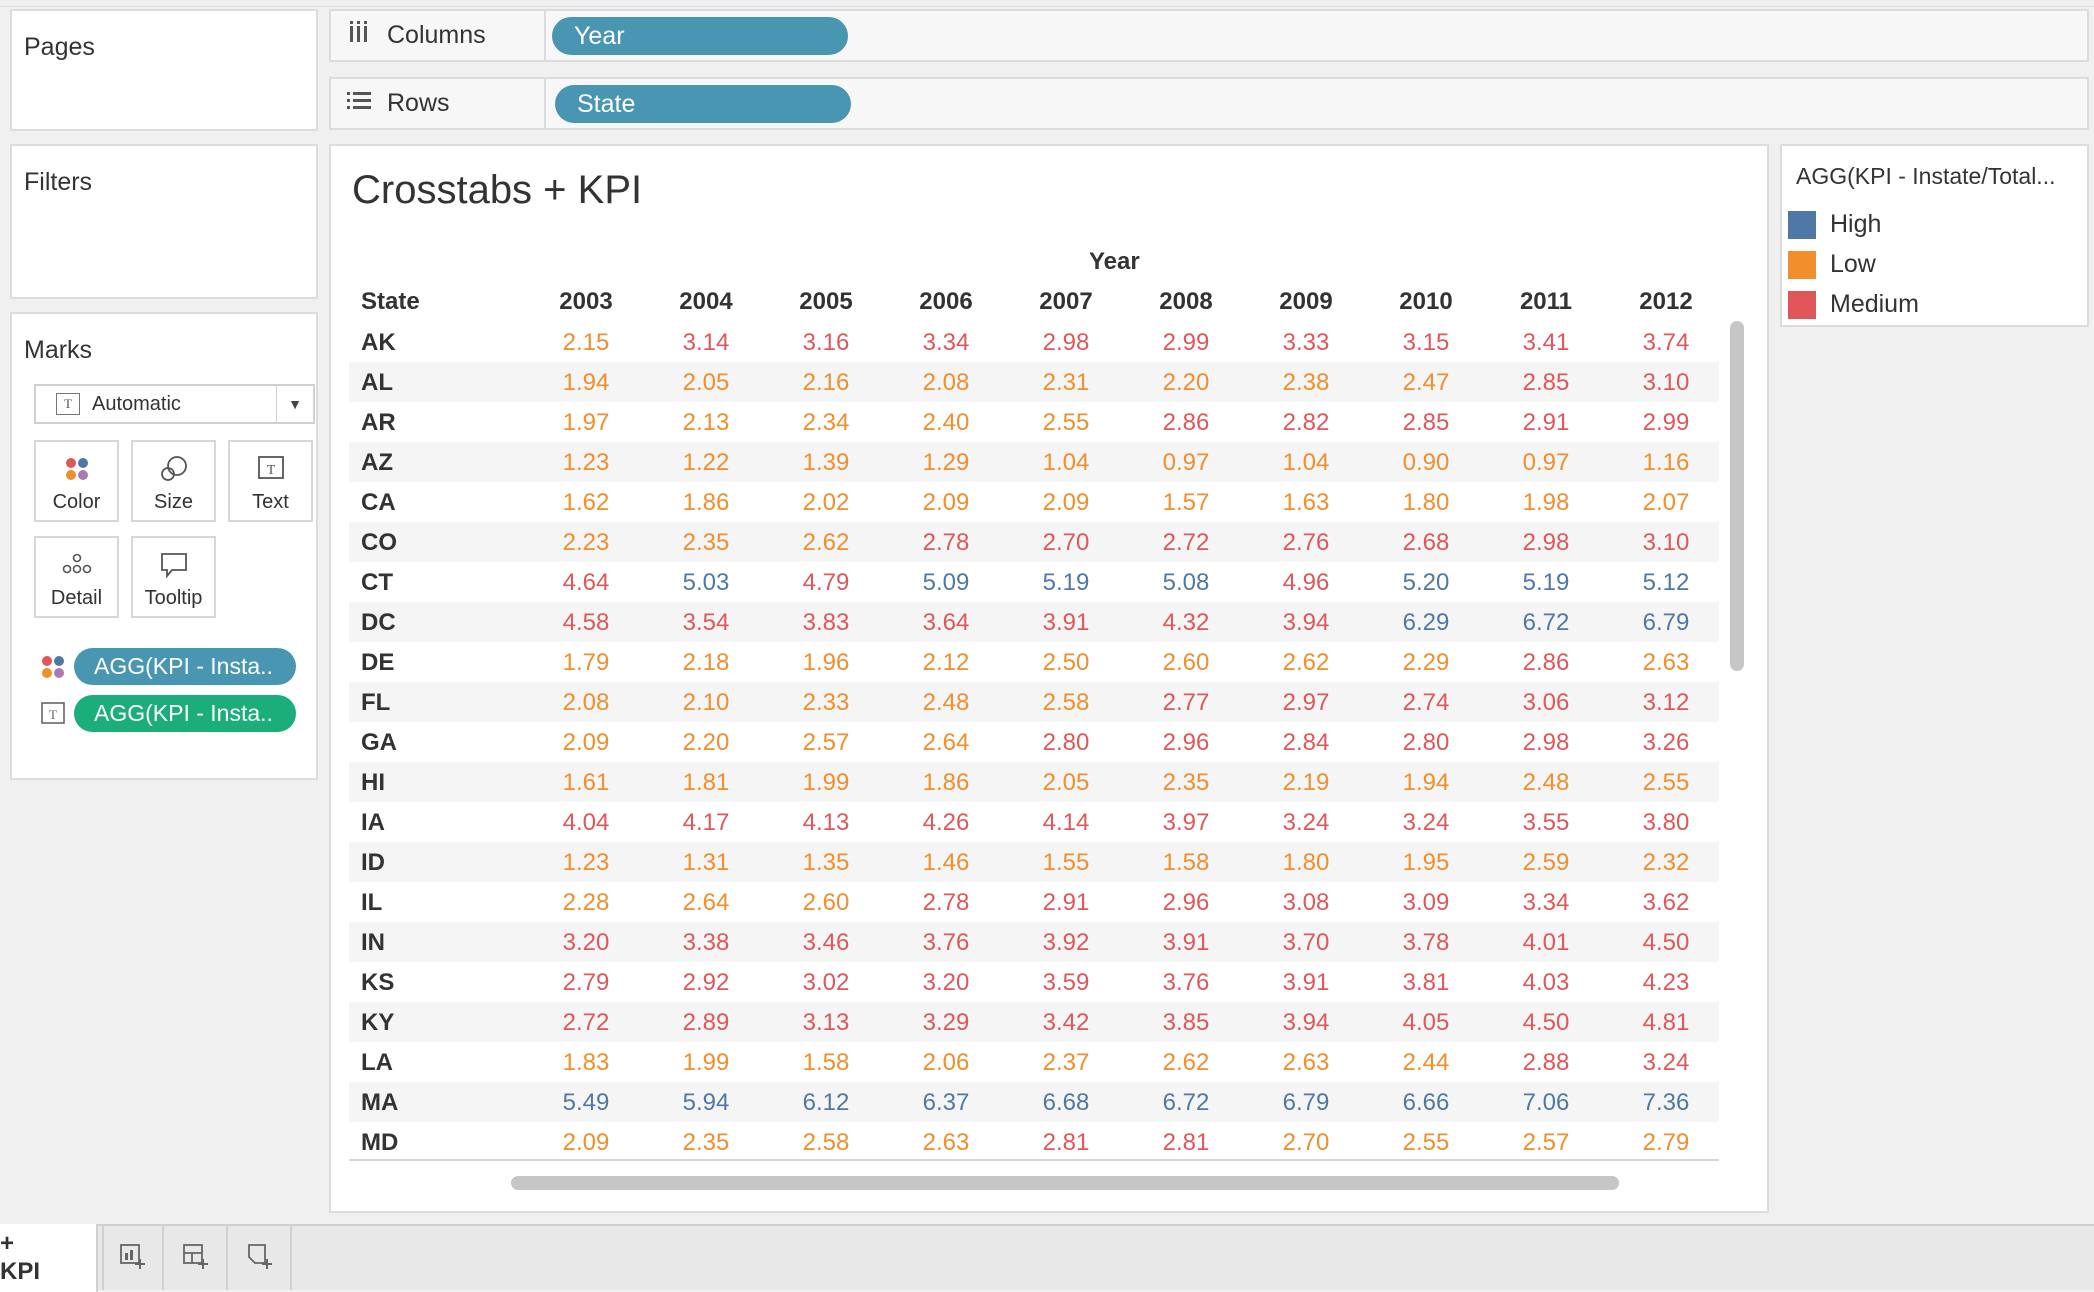 This screenshot has width=2094, height=1292. What do you see at coordinates (1066, 542) in the screenshot?
I see `kpi-cell: 2.70` at bounding box center [1066, 542].